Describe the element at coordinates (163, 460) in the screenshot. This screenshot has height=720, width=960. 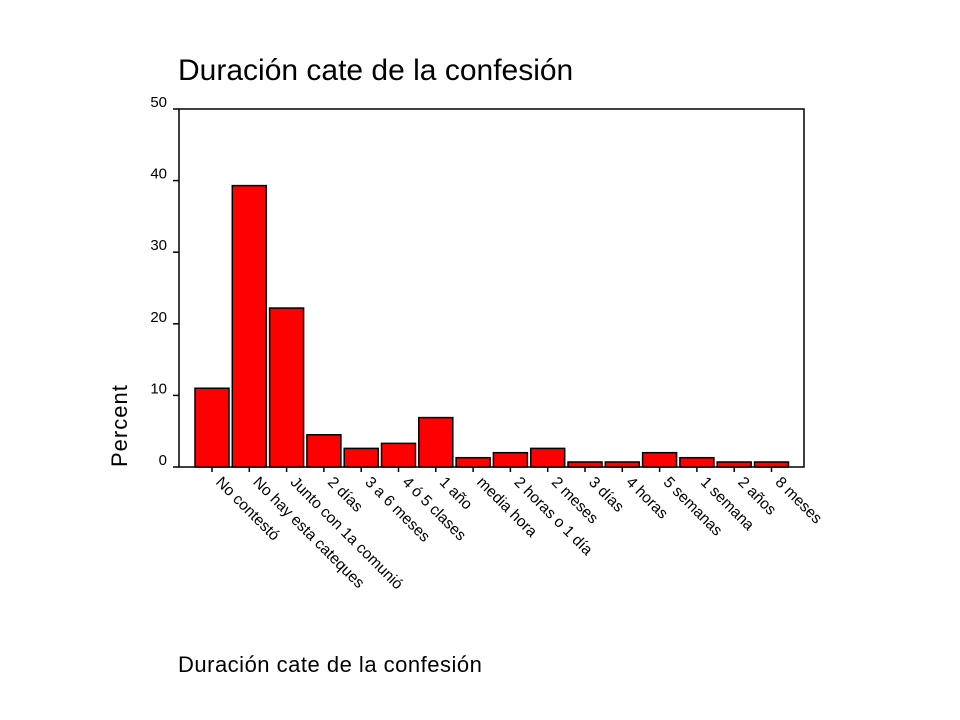
I see `y-tick-label: 0` at that location.